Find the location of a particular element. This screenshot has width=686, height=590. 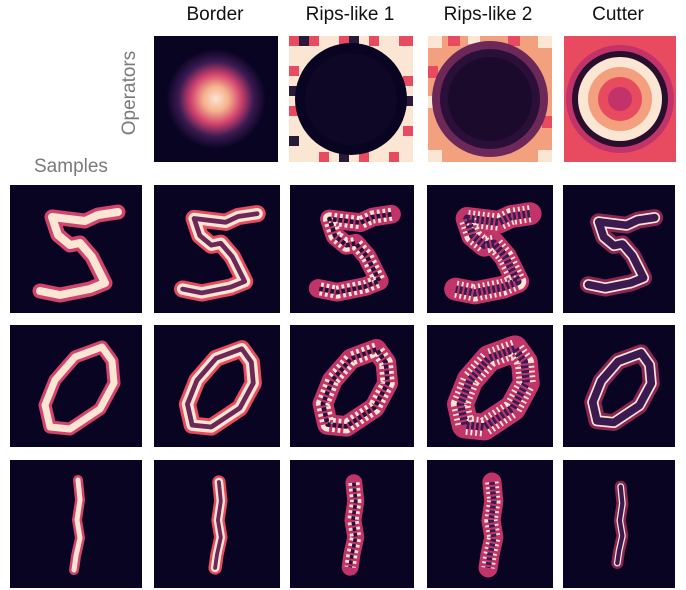

kernel-border is located at coordinates (216, 99).